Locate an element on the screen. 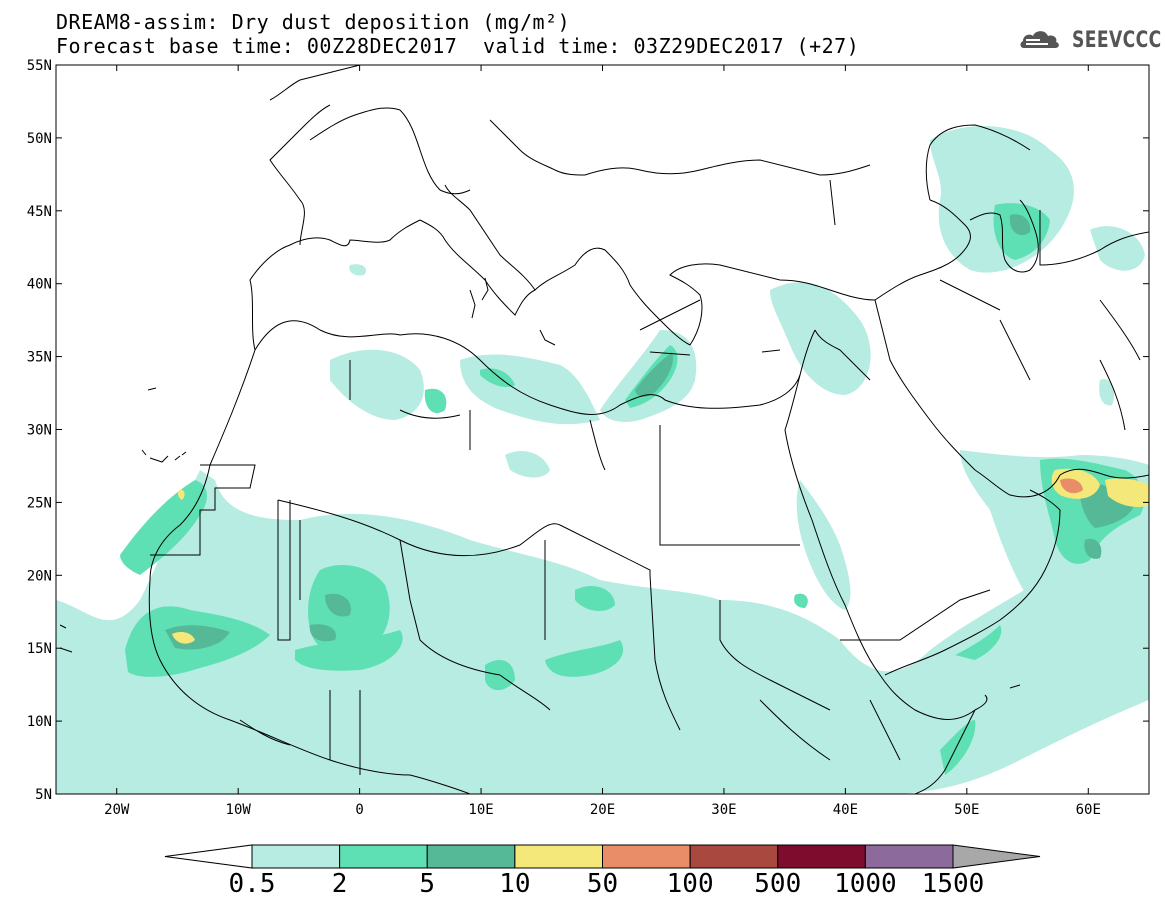  cloud-icon is located at coordinates (1039, 39).